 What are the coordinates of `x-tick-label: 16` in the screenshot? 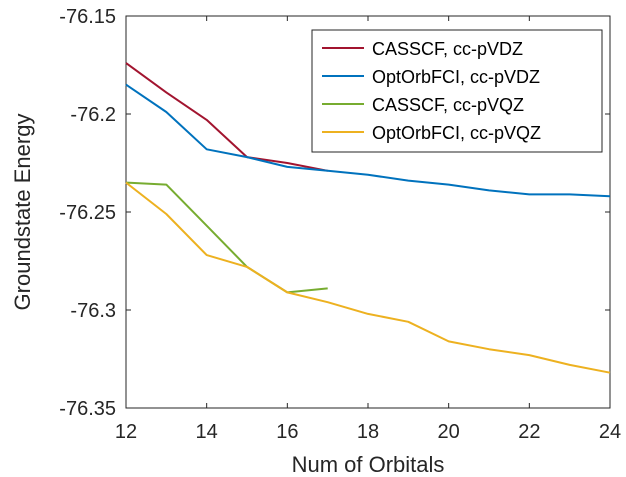 It's located at (287, 432).